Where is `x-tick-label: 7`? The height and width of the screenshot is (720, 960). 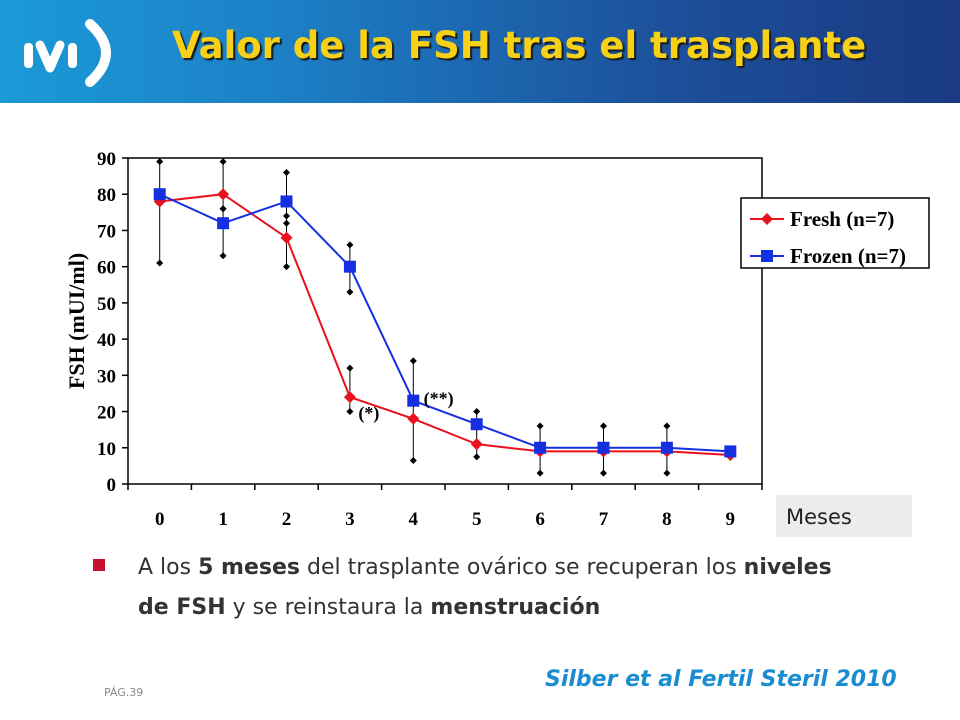
x-tick-label: 7 is located at coordinates (604, 519).